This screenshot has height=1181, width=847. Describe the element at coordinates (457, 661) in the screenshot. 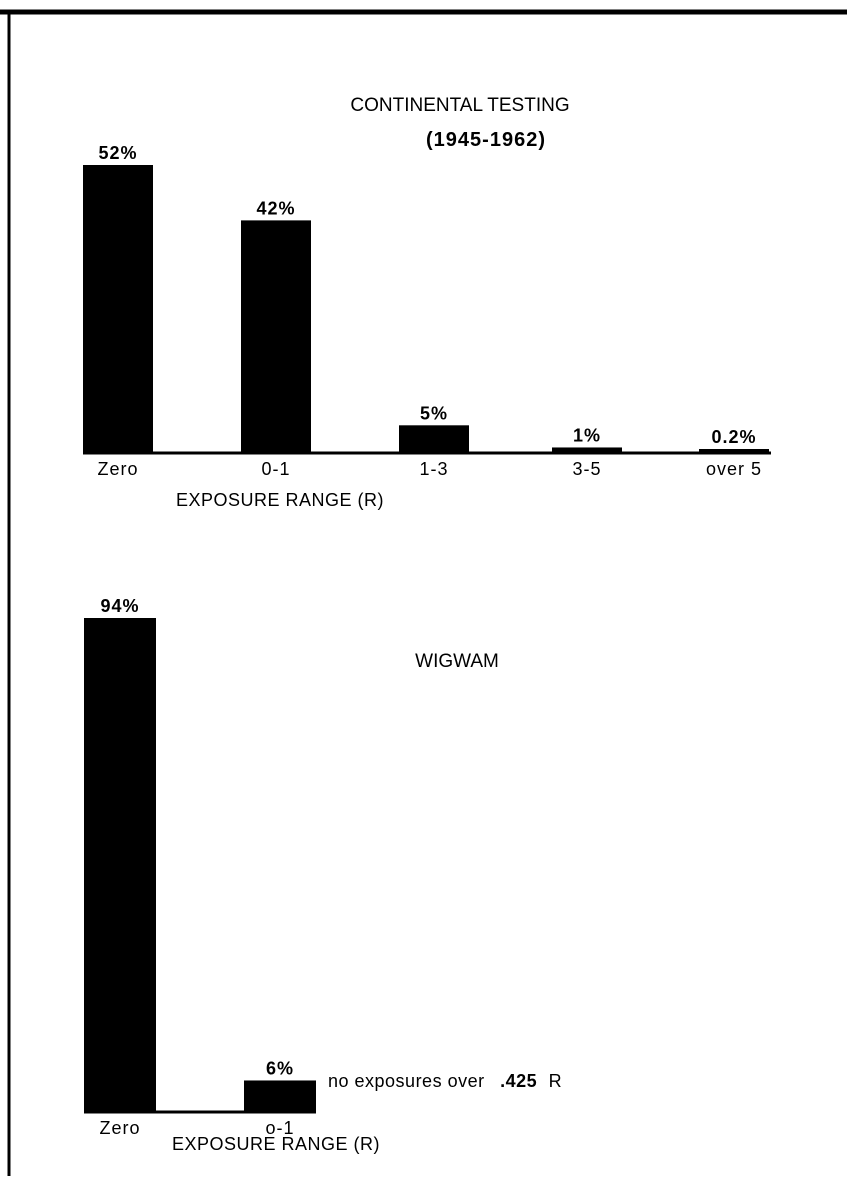

I see `chart2-title: WIGWAM` at that location.